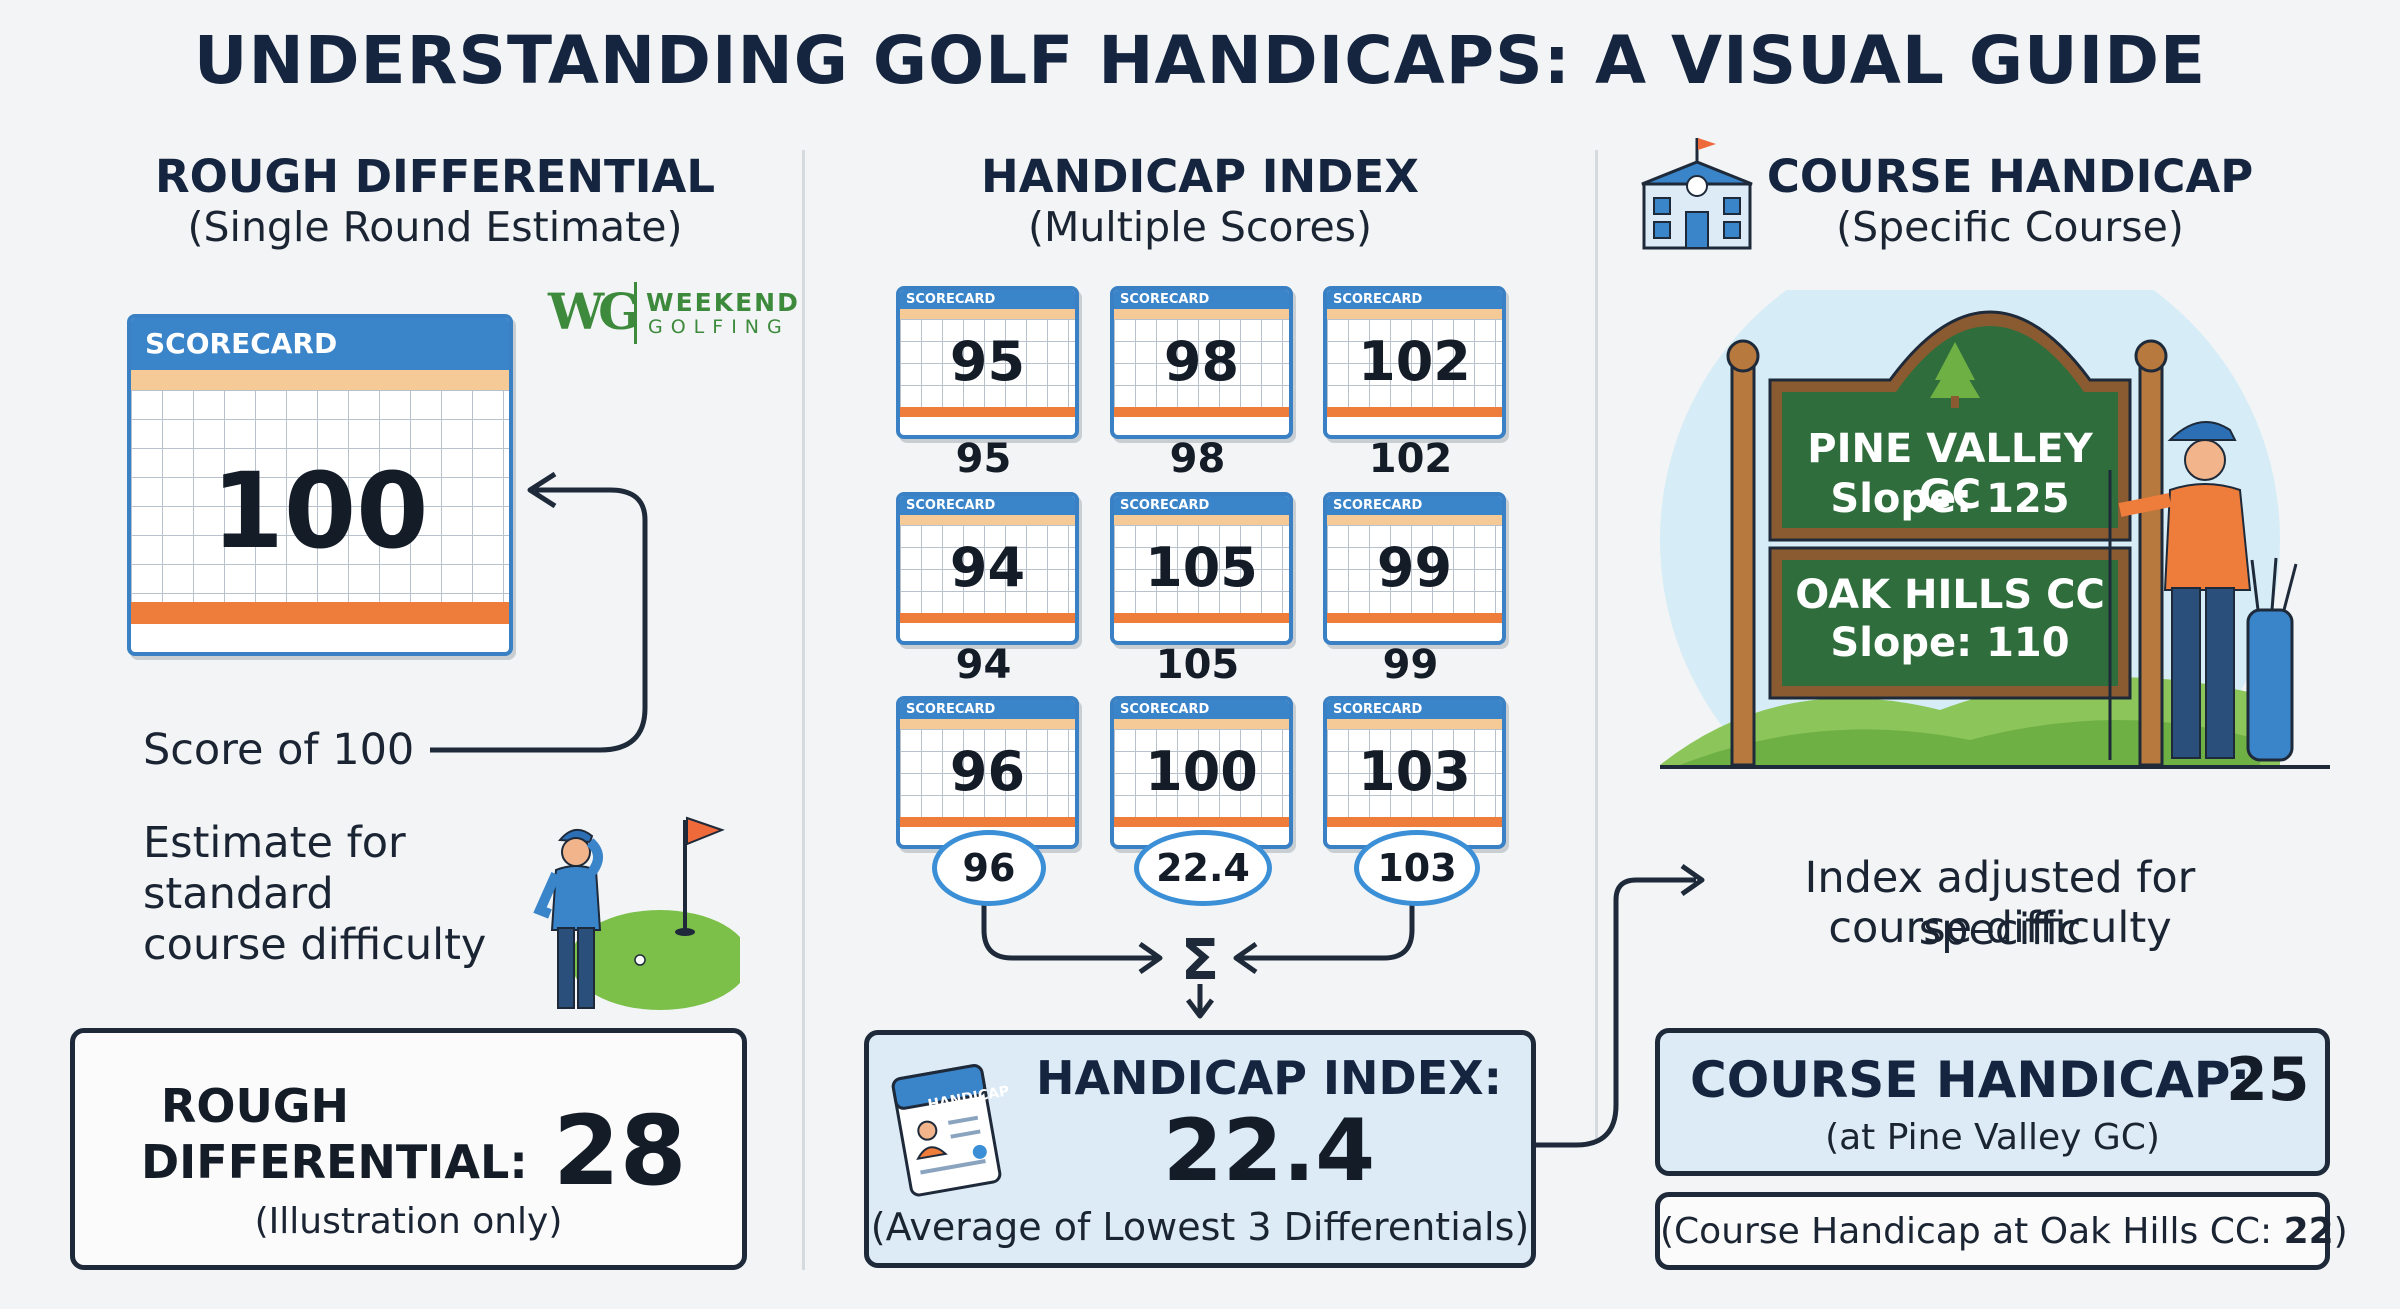 The height and width of the screenshot is (1309, 2400). What do you see at coordinates (620, 1151) in the screenshot?
I see `rough-result-value: 28` at bounding box center [620, 1151].